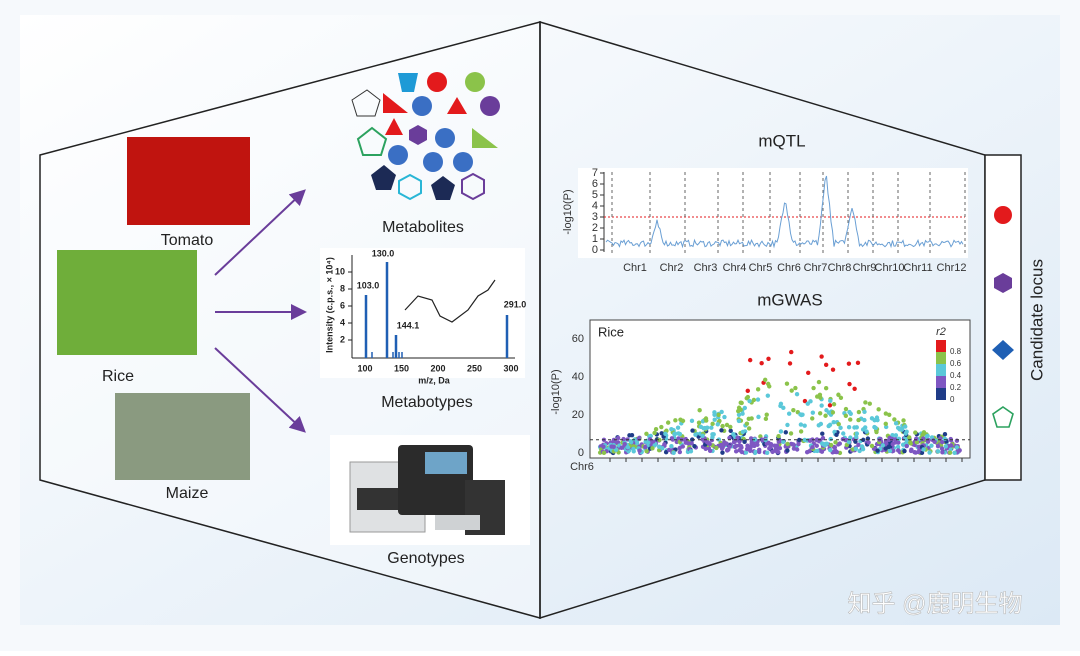  What do you see at coordinates (611, 331) in the screenshot?
I see `panel-label: Rice` at bounding box center [611, 331].